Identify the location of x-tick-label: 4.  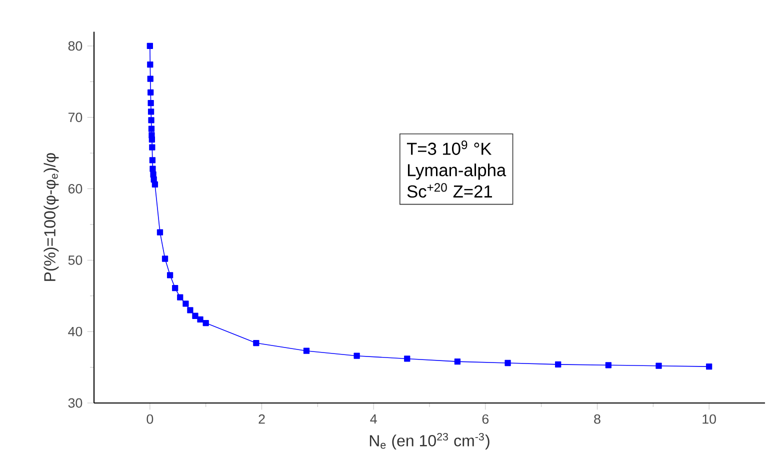
(373, 419).